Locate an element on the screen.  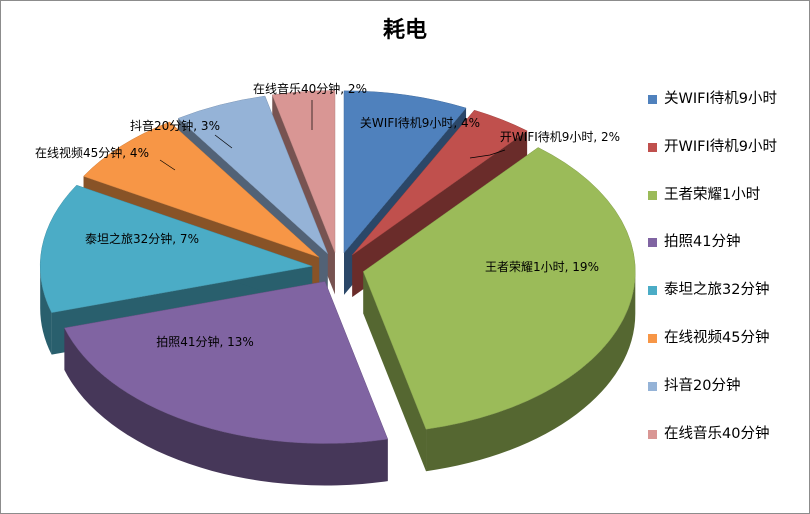
legend-item: 在线视频45分钟 is located at coordinates (728, 351).